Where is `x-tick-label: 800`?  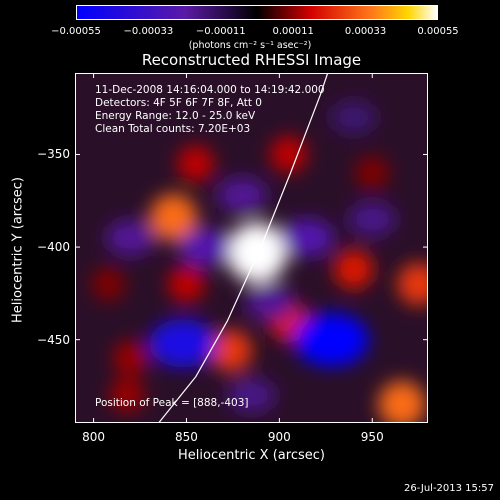
x-tick-label: 800 is located at coordinates (94, 437).